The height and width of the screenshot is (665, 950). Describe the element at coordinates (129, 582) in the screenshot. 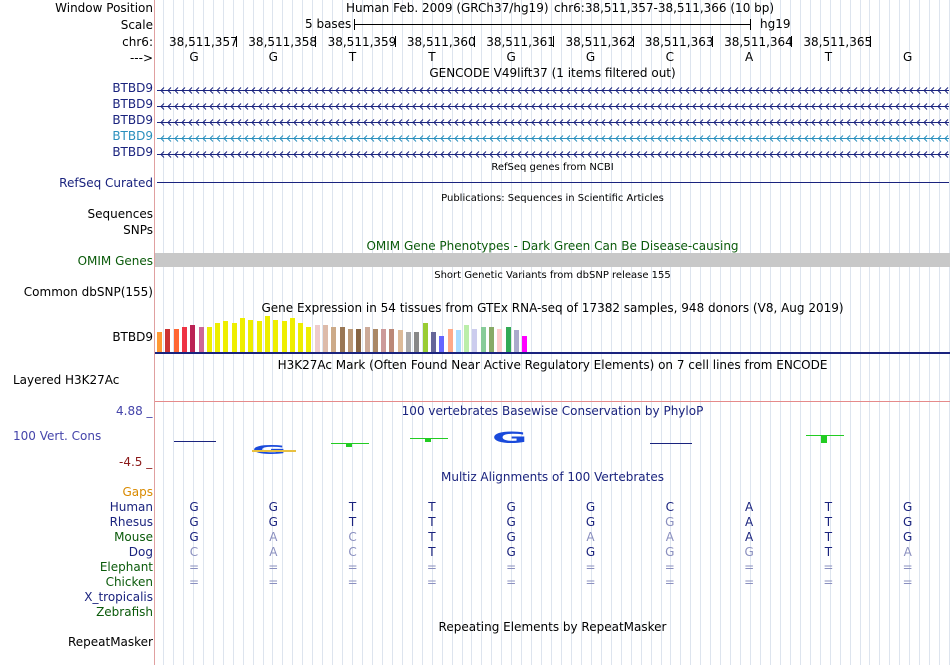

I see `multiz-species-label: Chicken` at that location.